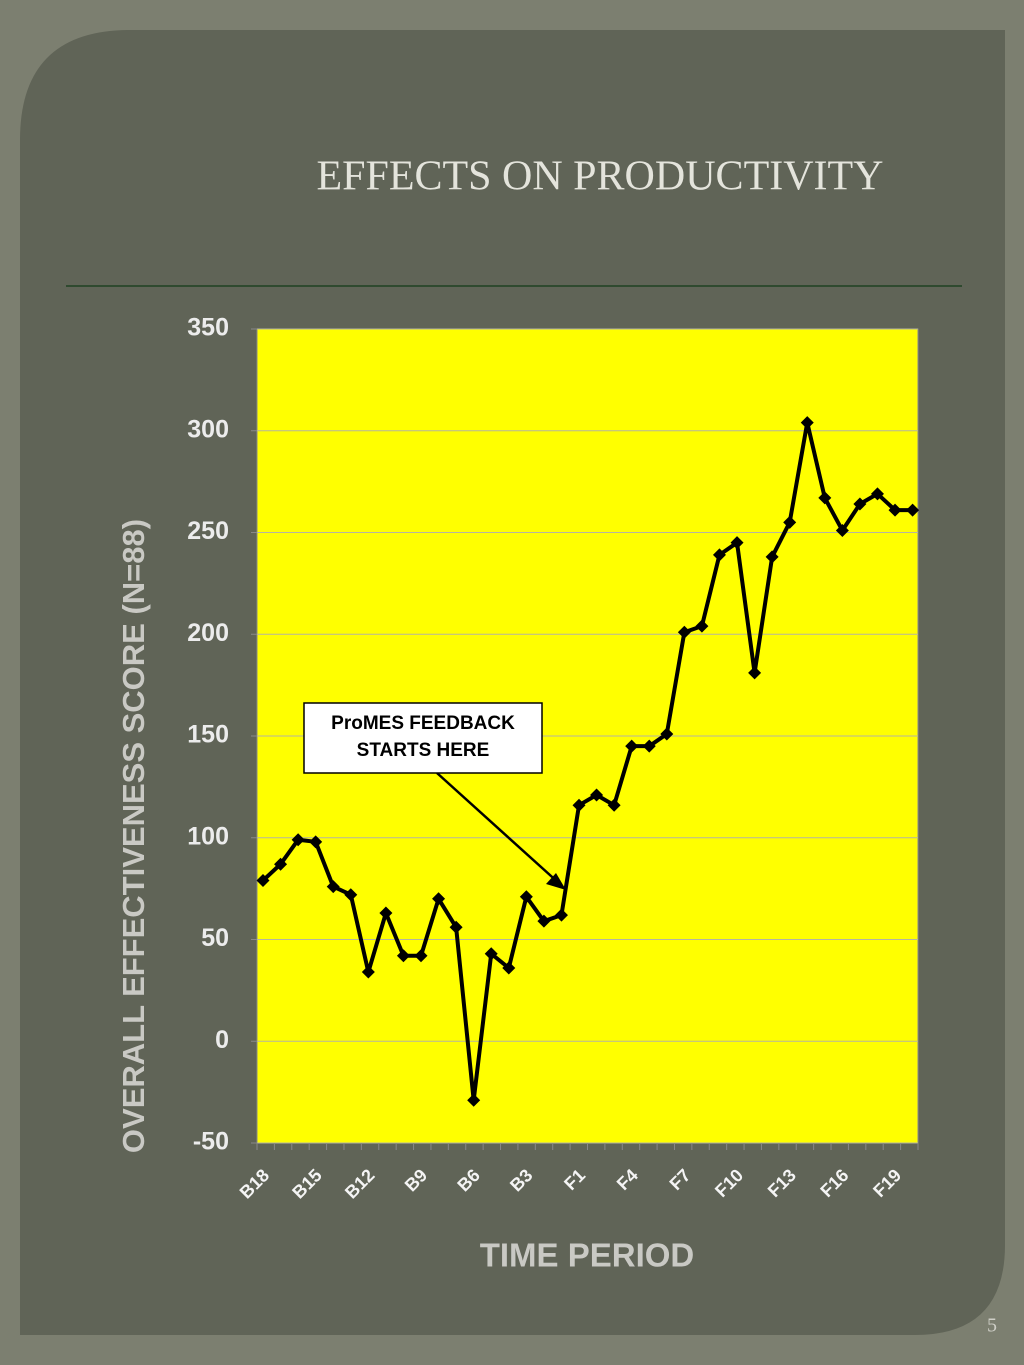 The image size is (1024, 1365). Describe the element at coordinates (992, 1326) in the screenshot. I see `slide-number: 5` at that location.